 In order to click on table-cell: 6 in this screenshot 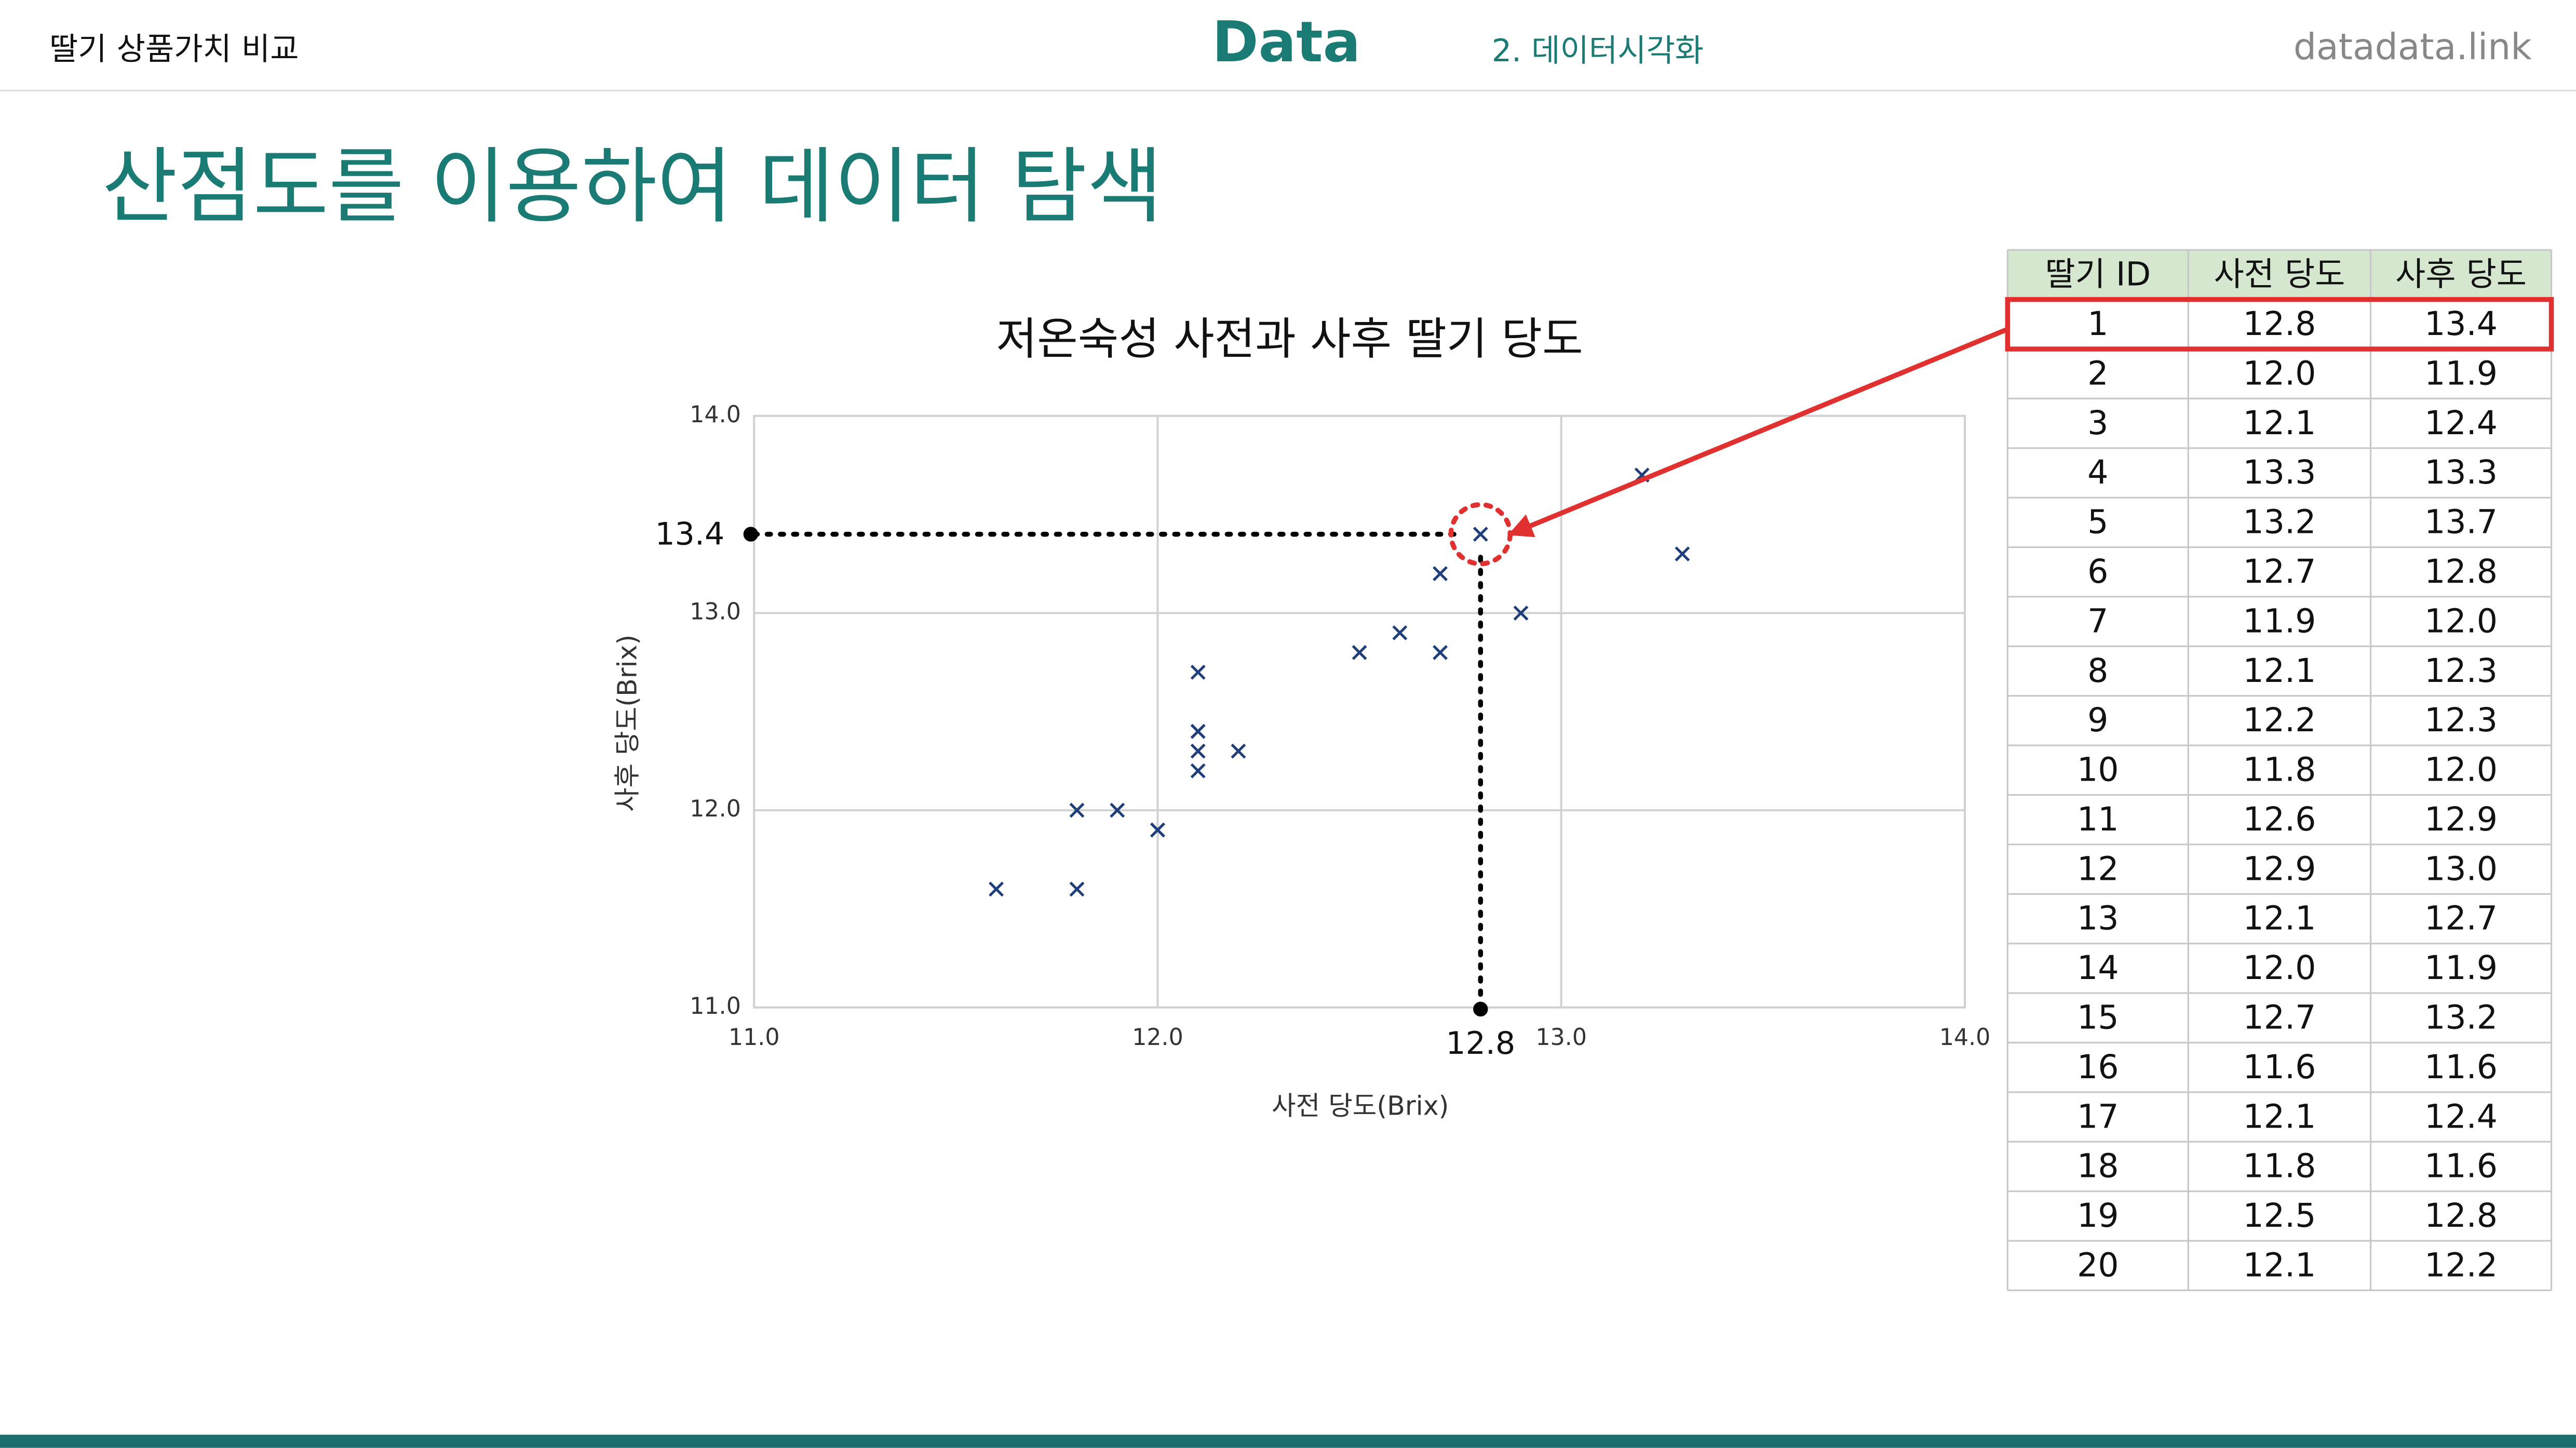, I will do `click(2097, 571)`.